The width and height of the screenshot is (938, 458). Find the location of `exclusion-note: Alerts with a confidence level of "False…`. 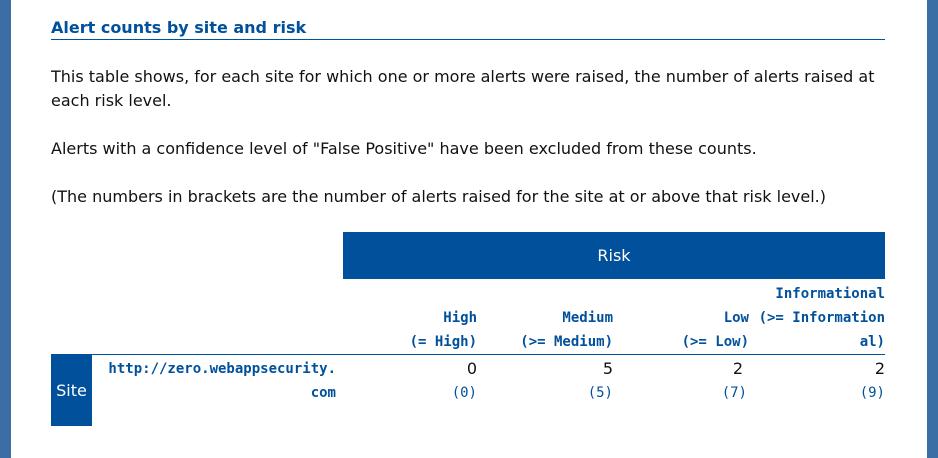

exclusion-note: Alerts with a confidence level of "False… is located at coordinates (404, 148).